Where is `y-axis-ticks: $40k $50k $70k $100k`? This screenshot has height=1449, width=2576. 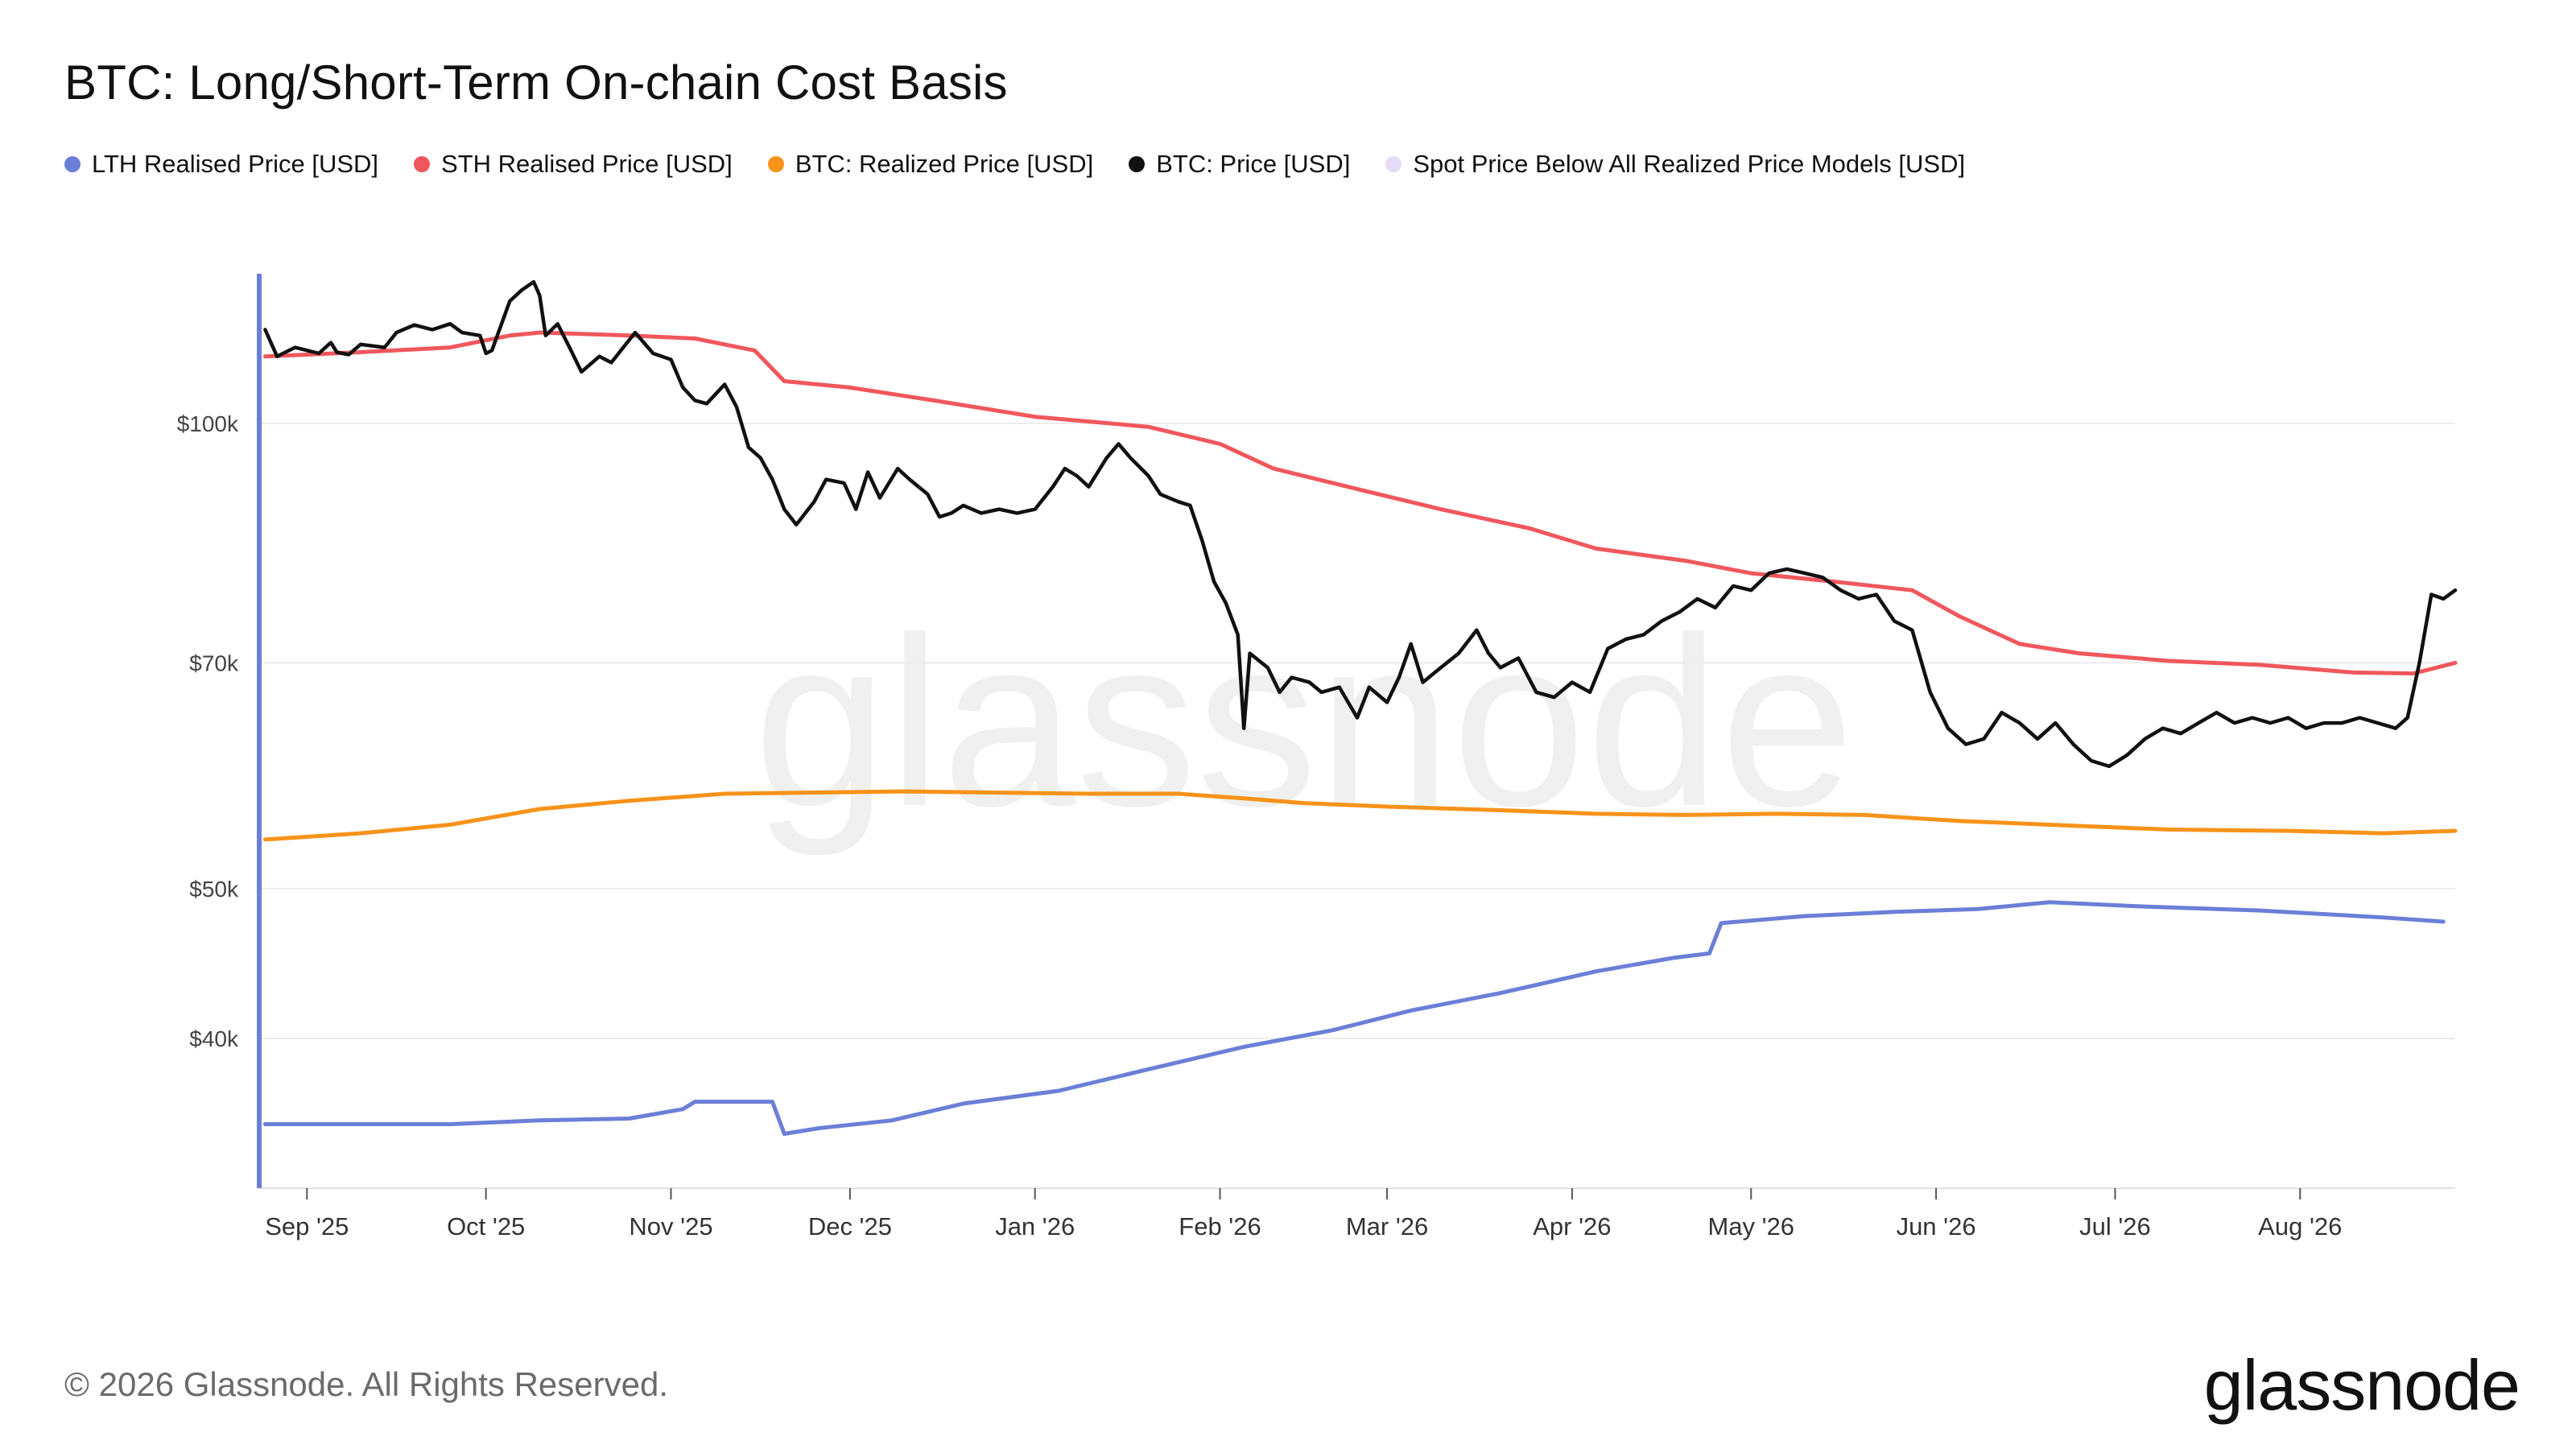
y-axis-ticks: $40k $50k $70k $100k is located at coordinates (208, 731).